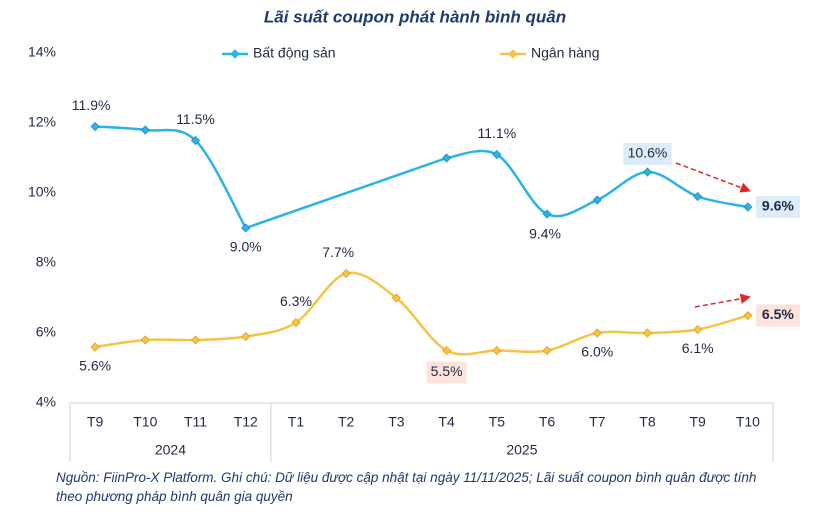 The image size is (831, 527). I want to click on x-tick-label: T7, so click(597, 422).